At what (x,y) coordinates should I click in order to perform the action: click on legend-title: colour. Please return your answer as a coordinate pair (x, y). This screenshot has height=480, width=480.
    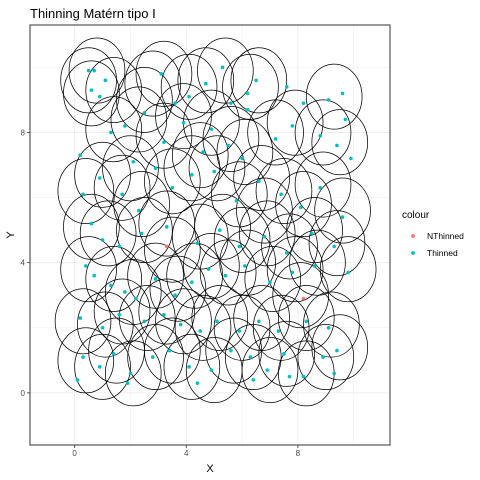
    Looking at the image, I should click on (416, 215).